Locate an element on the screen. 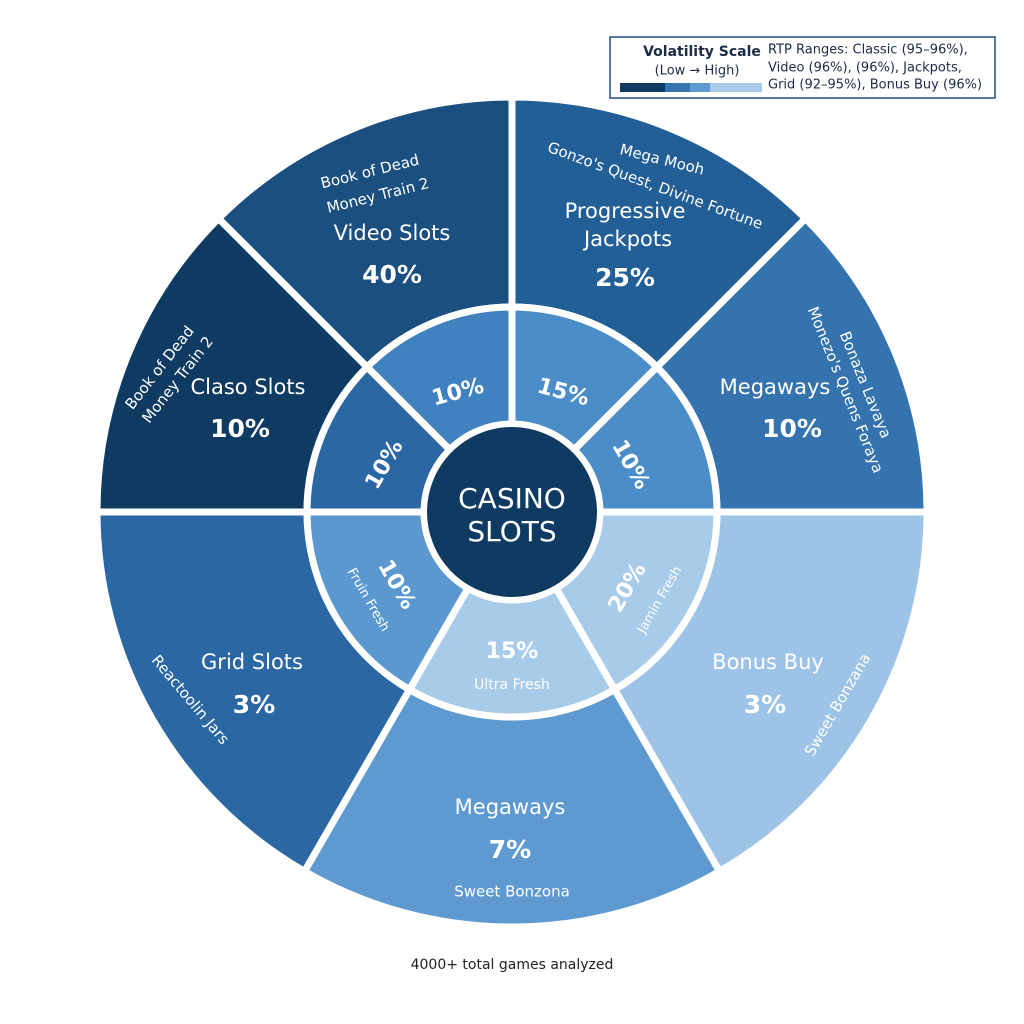  legend-note: Grid (92–95%), Bonus Buy (96%) is located at coordinates (875, 85).